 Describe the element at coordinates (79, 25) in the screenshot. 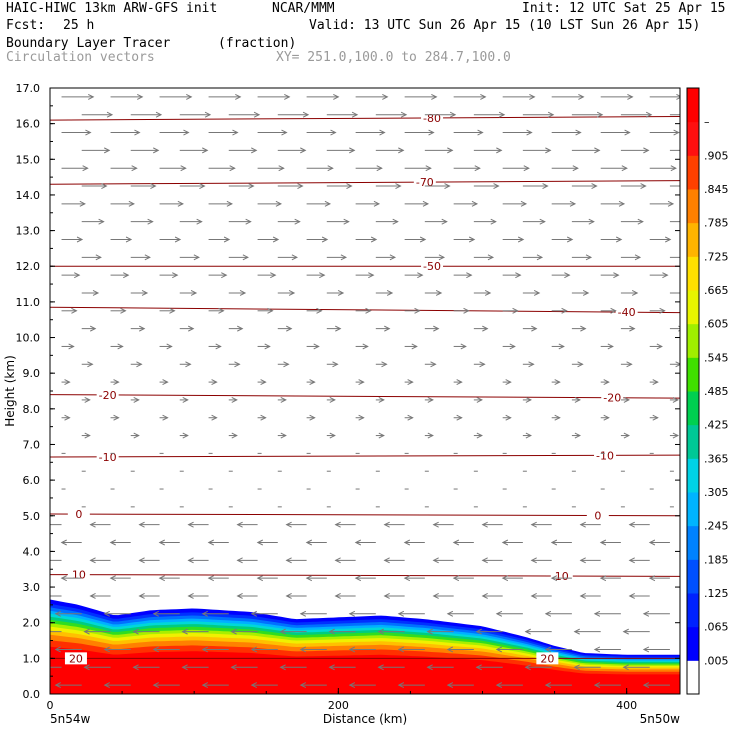

I see `forecast-hour: 25 h` at that location.